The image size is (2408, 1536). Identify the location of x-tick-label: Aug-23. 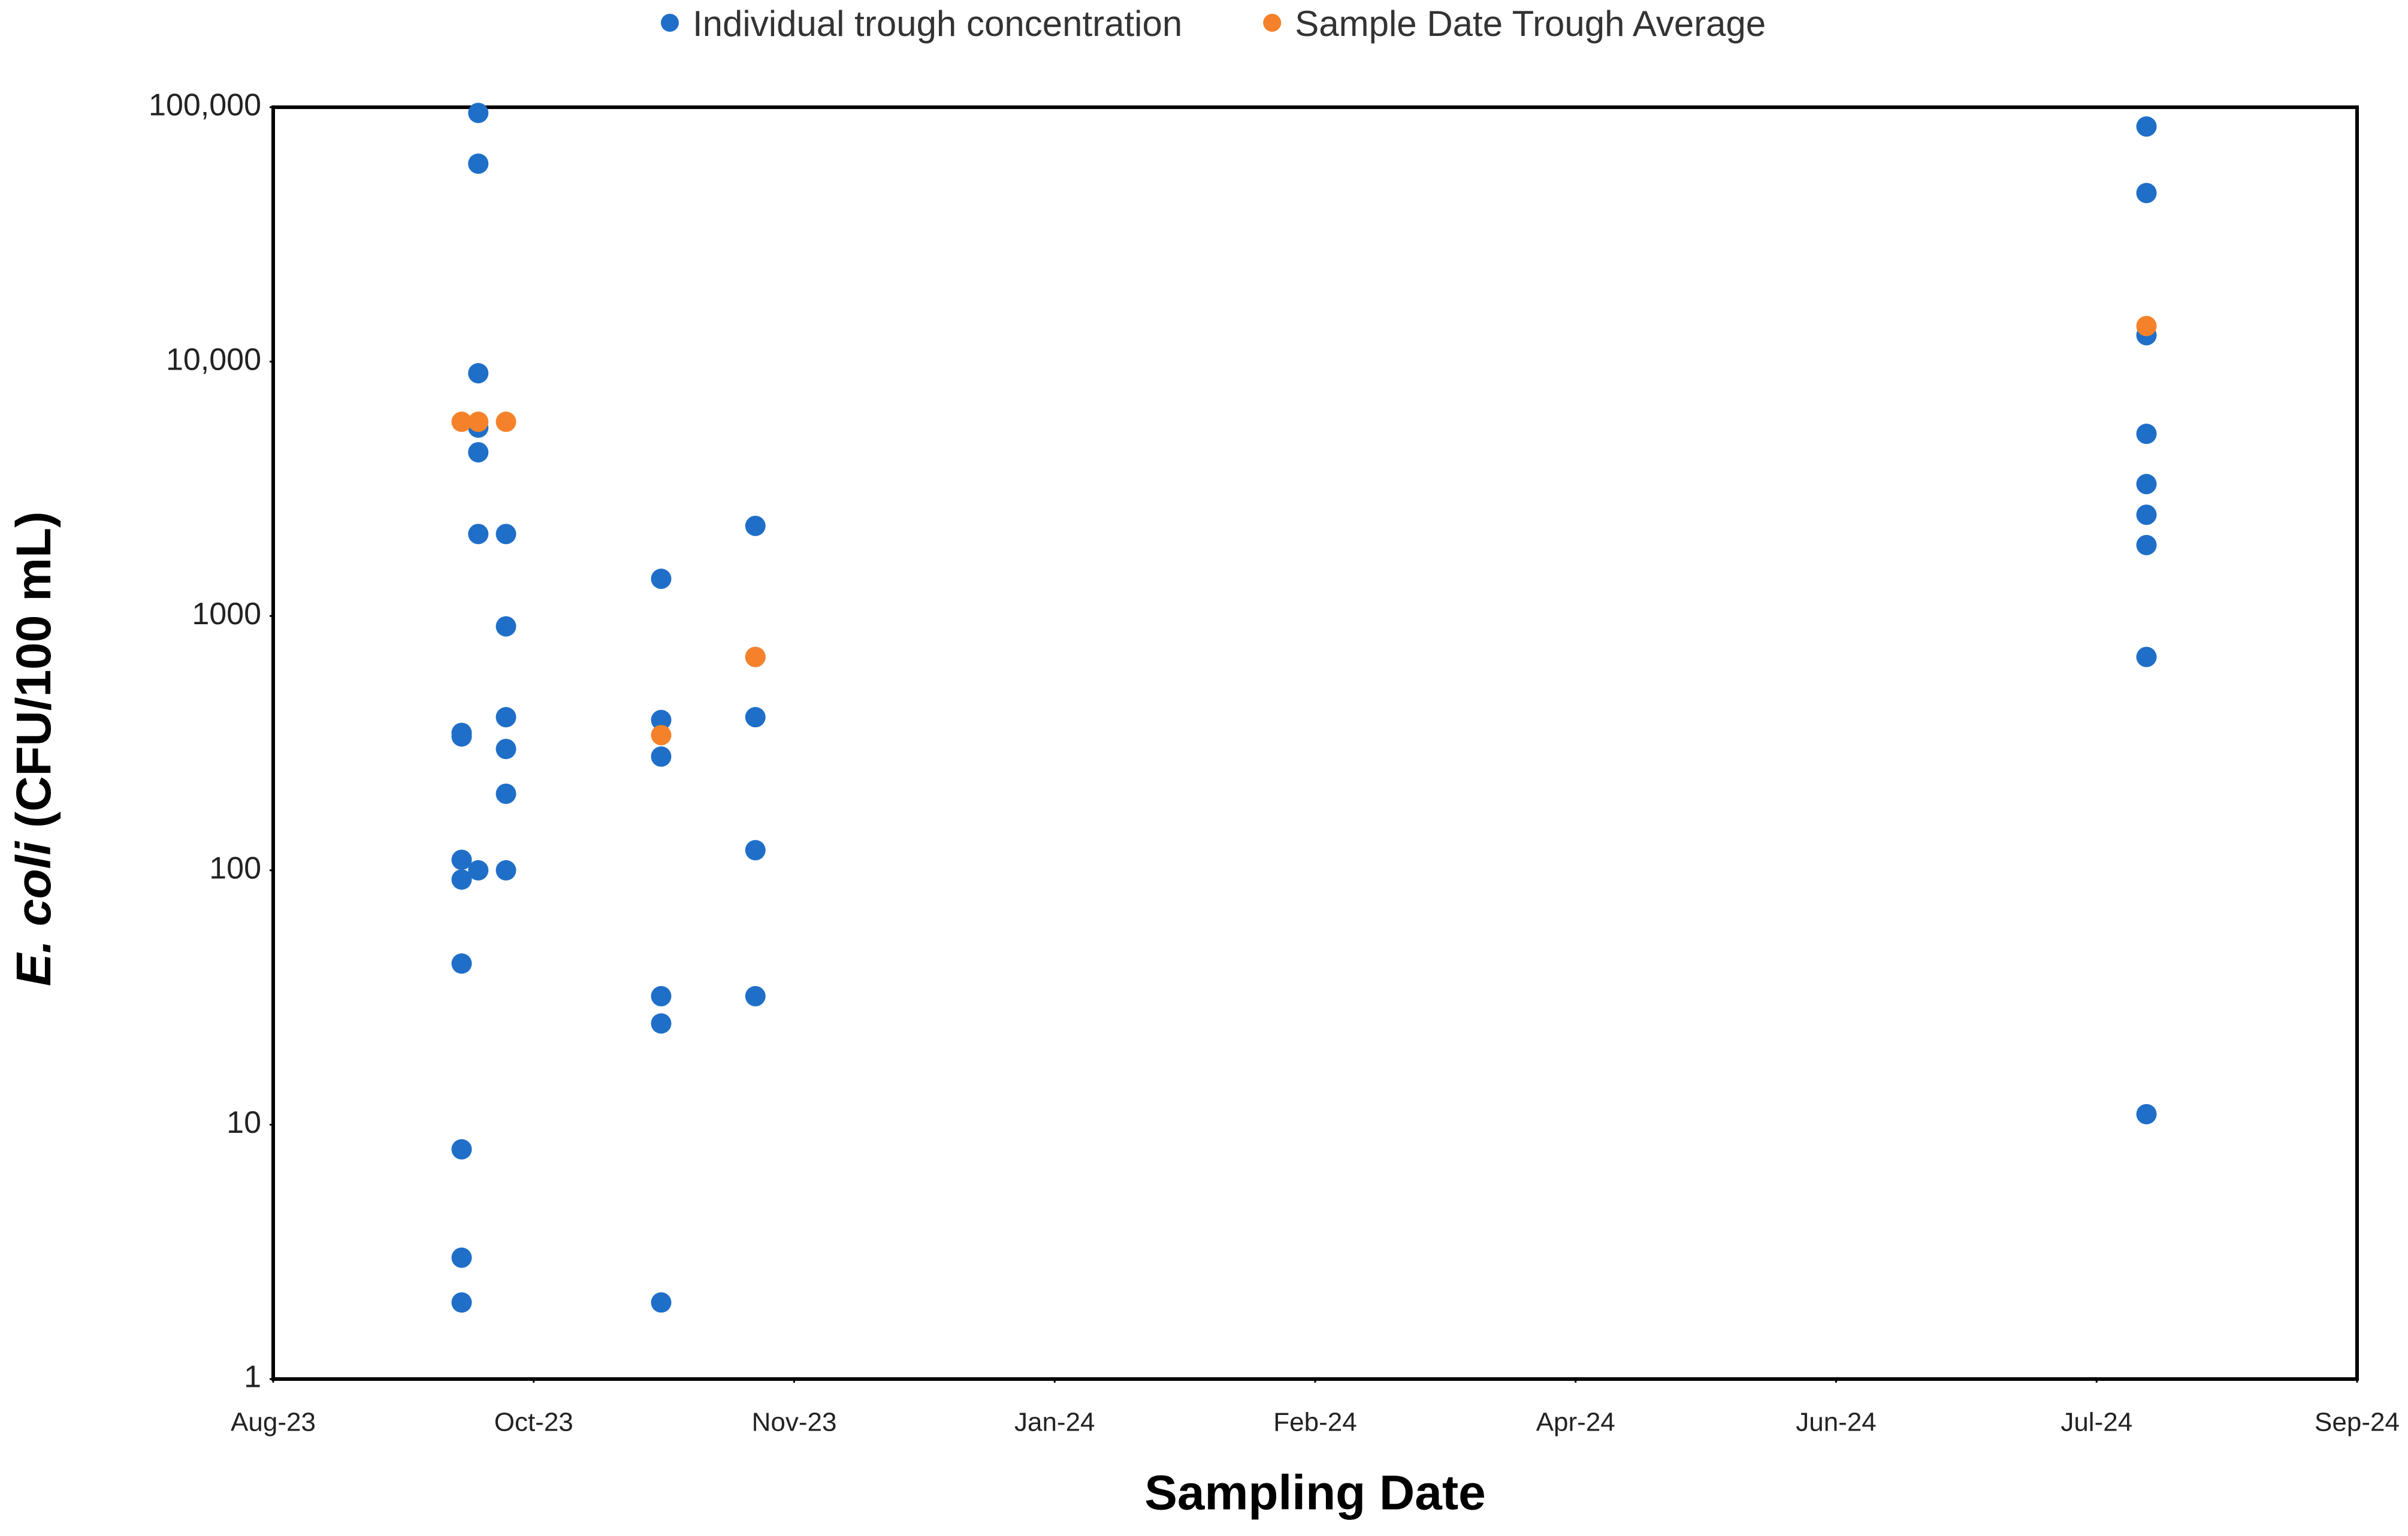
(273, 1422).